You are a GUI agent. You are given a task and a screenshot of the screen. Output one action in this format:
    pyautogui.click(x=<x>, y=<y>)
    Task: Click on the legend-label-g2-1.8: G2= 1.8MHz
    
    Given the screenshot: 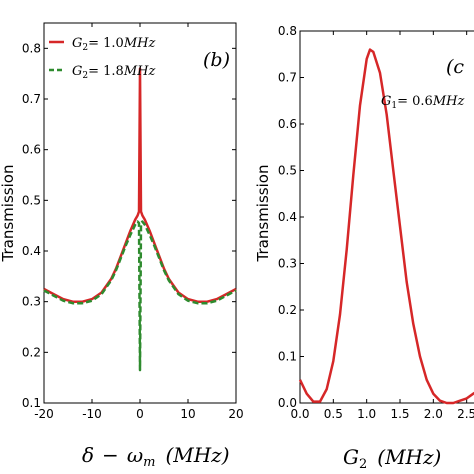 What is the action you would take?
    pyautogui.click(x=113, y=72)
    